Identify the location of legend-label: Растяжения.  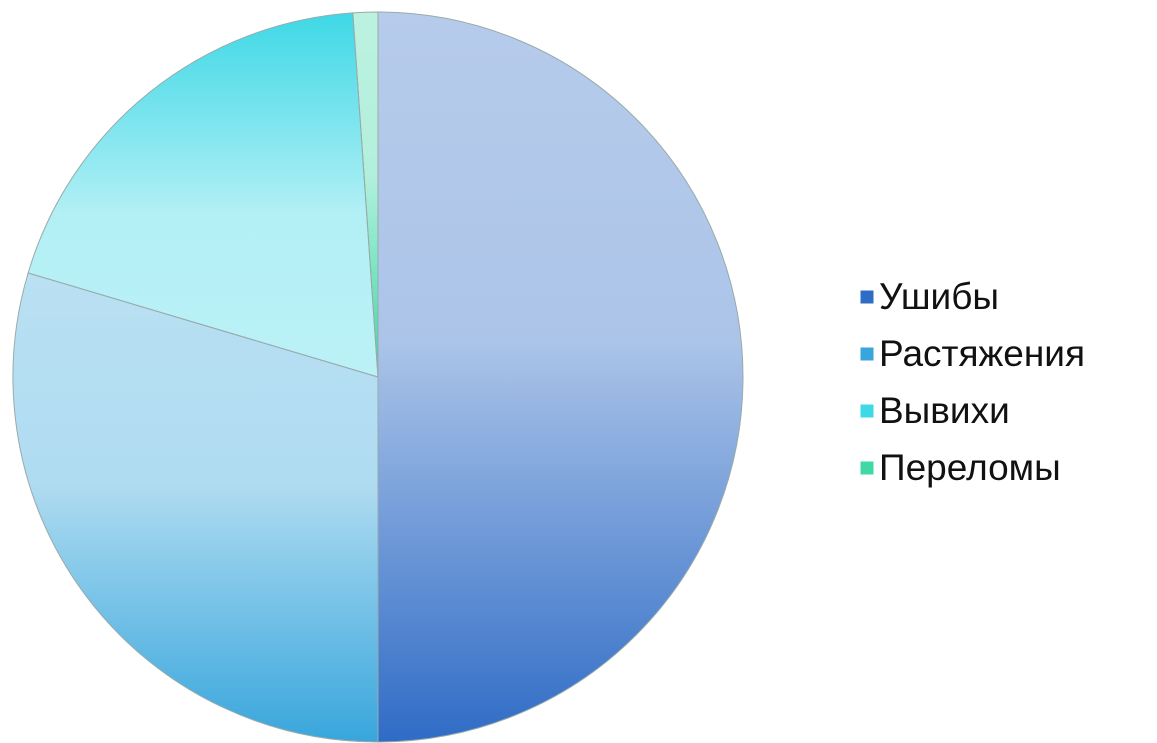
(982, 353).